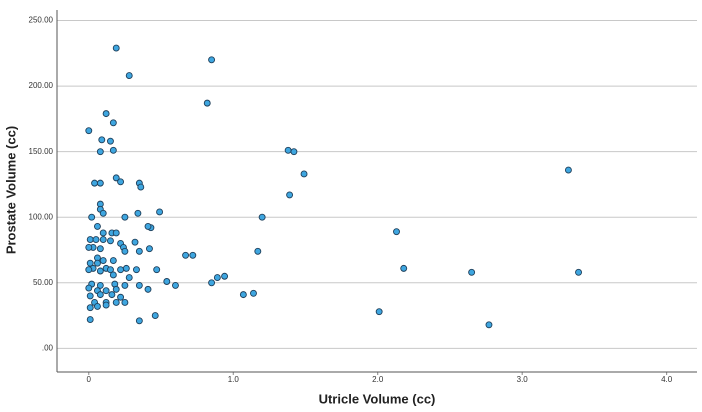 Image resolution: width=702 pixels, height=412 pixels. Describe the element at coordinates (41, 20) in the screenshot. I see `y-tick-label: 250.00` at that location.